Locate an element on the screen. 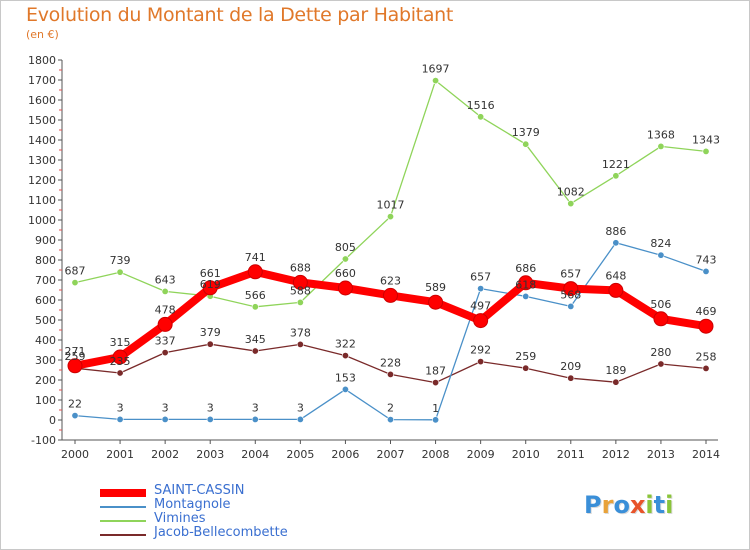 The height and width of the screenshot is (550, 750). x-tick-label: 2012 is located at coordinates (616, 454).